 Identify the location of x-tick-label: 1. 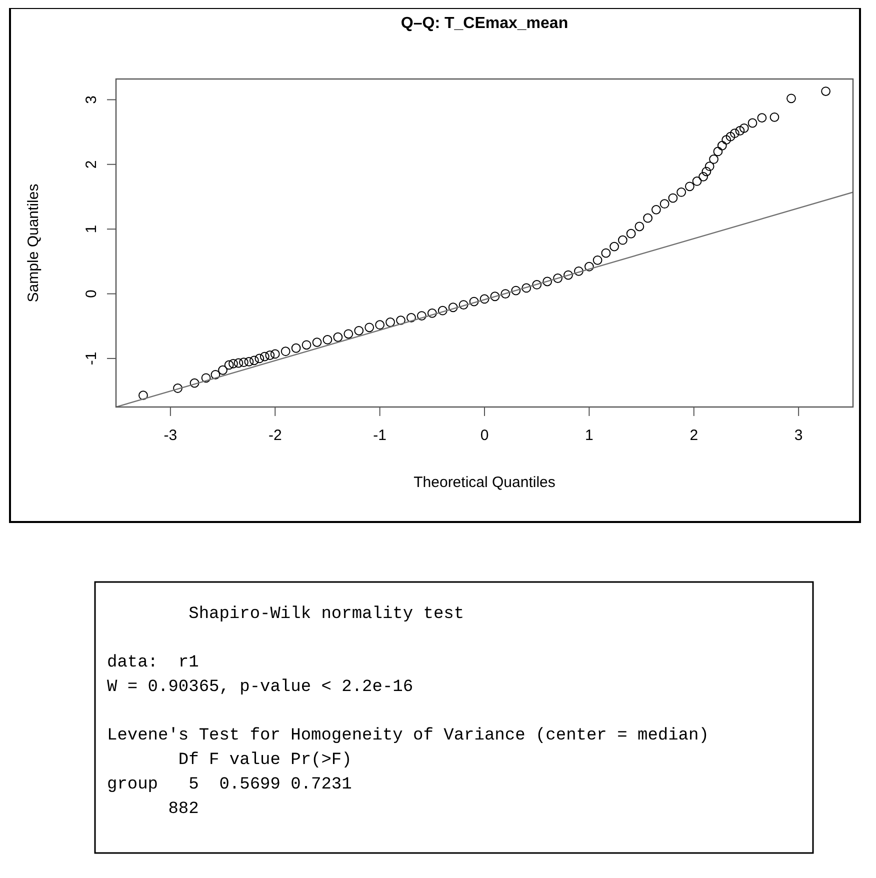
(589, 435).